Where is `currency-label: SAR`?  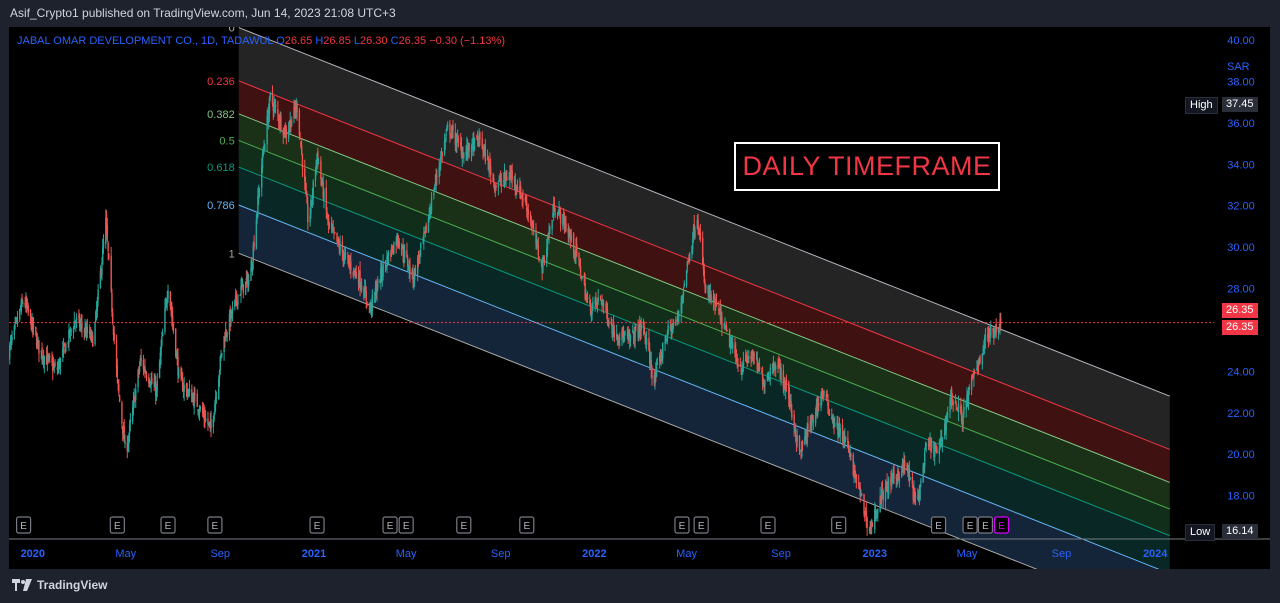
currency-label: SAR is located at coordinates (1238, 67).